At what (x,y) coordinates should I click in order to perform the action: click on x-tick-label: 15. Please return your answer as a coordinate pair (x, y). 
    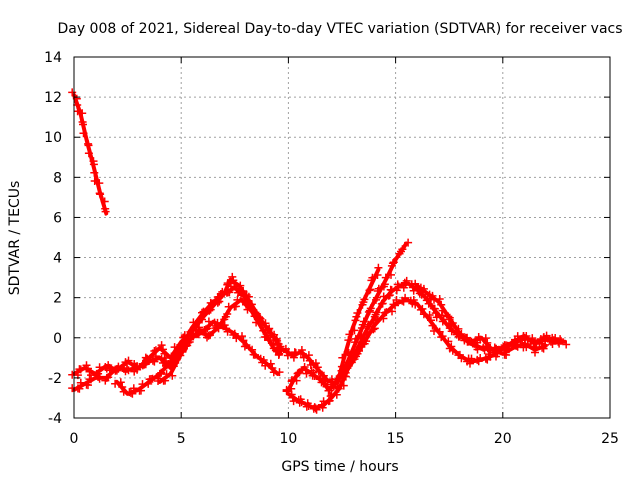
    Looking at the image, I should click on (396, 439).